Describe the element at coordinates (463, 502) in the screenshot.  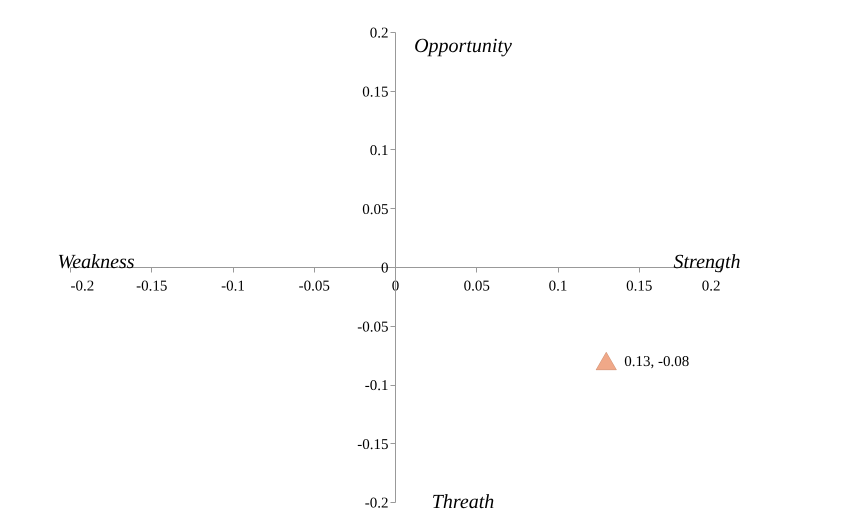
I see `annotation: Threath` at that location.